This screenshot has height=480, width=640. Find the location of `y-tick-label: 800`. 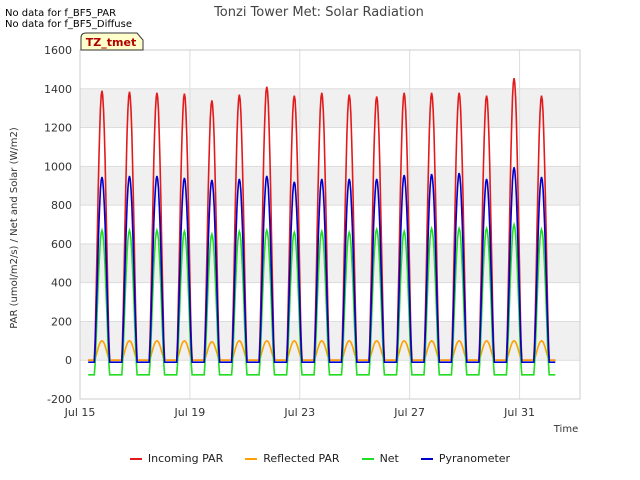

y-tick-label: 800 is located at coordinates (61, 205).